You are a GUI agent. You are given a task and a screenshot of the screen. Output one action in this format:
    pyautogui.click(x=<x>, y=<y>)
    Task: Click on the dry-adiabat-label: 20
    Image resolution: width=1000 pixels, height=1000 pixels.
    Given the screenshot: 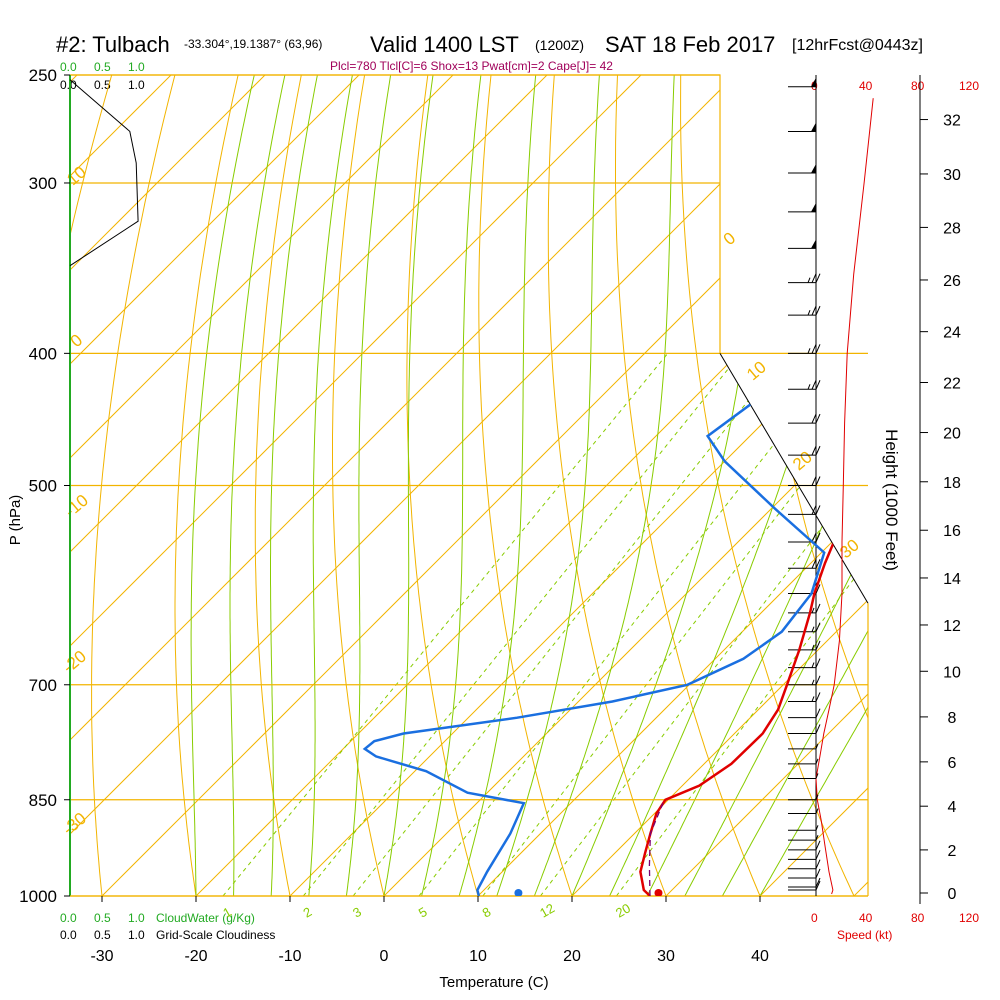 What is the action you would take?
    pyautogui.click(x=802, y=460)
    